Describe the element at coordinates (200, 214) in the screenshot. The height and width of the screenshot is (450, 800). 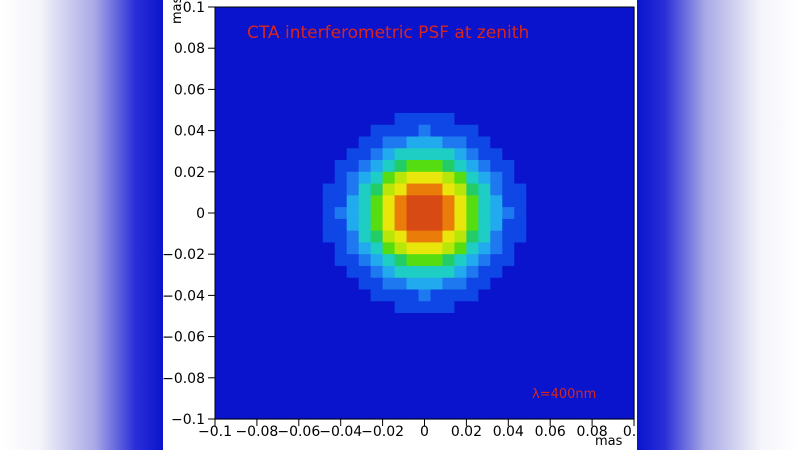
I see `y-tick-label: 0` at that location.